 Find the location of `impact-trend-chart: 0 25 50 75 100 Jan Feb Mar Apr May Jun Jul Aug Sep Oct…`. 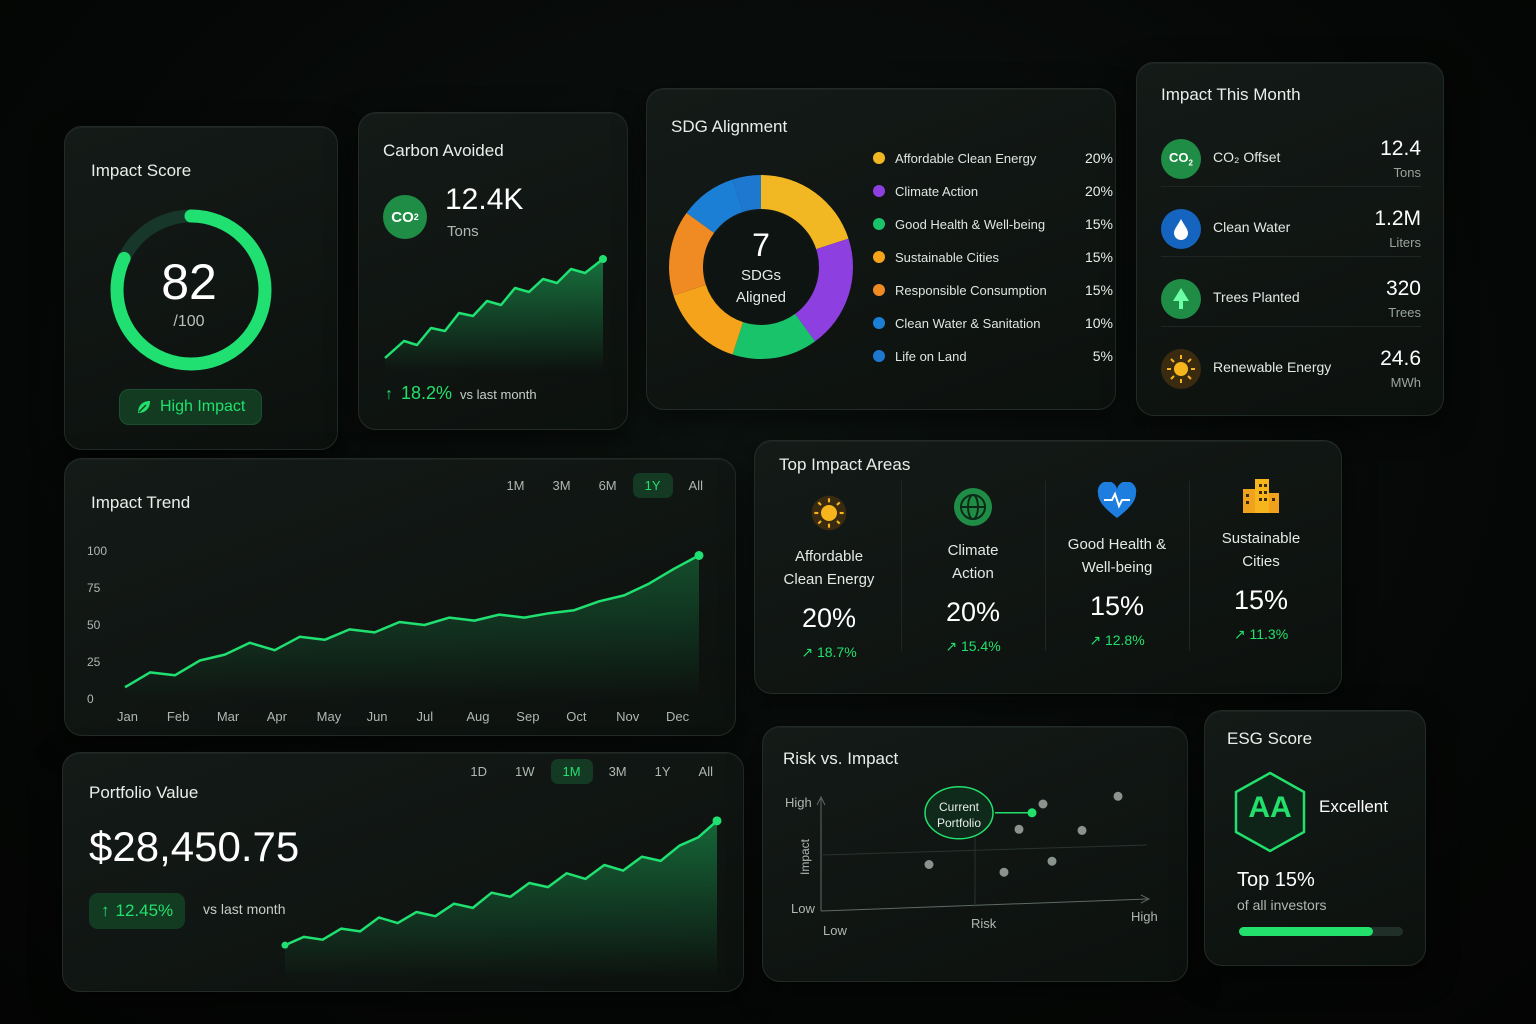

impact-trend-chart: 0 25 50 75 100 Jan Feb Mar Apr May Jun Jul Aug Sep Oct… is located at coordinates (395, 634).